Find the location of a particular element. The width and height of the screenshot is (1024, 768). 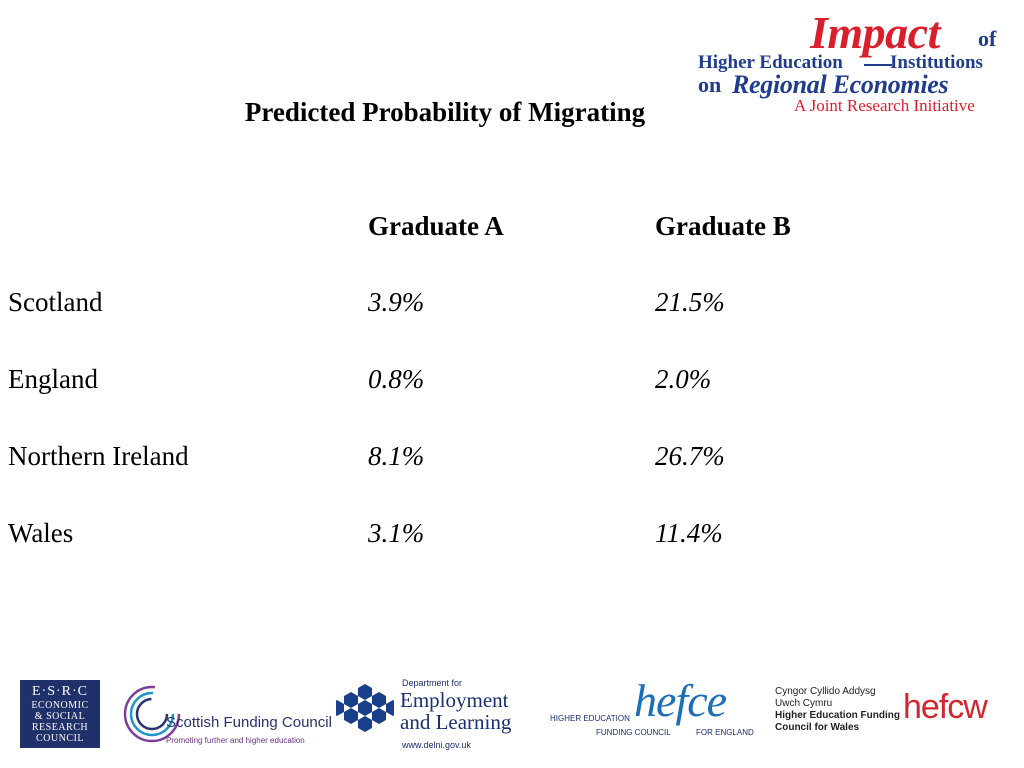

row-label: Scotland is located at coordinates (55, 302).